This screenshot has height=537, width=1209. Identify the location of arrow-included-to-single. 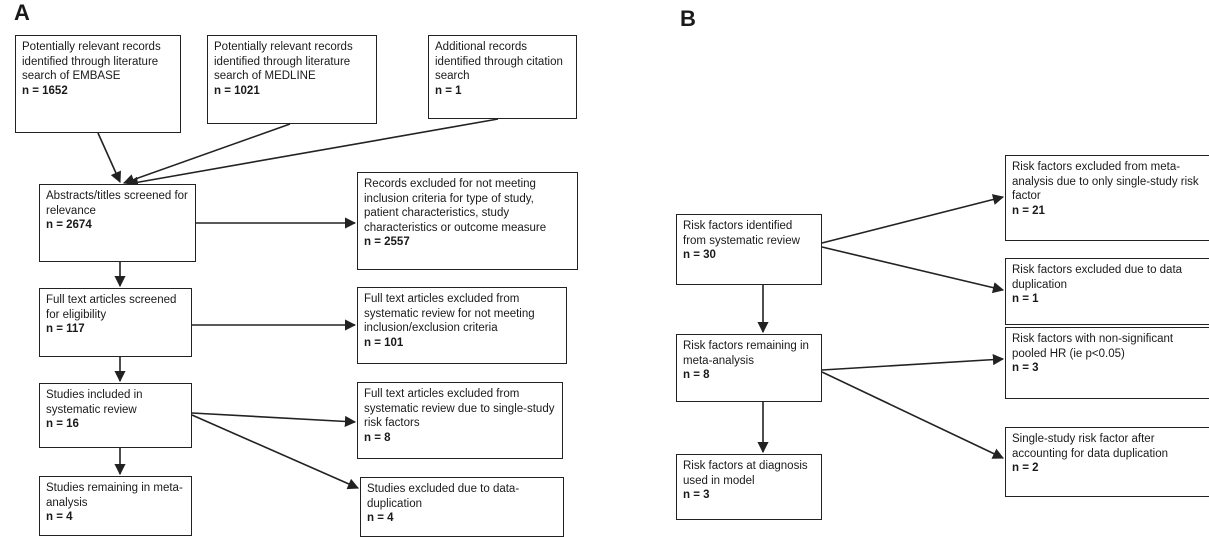
(274, 420).